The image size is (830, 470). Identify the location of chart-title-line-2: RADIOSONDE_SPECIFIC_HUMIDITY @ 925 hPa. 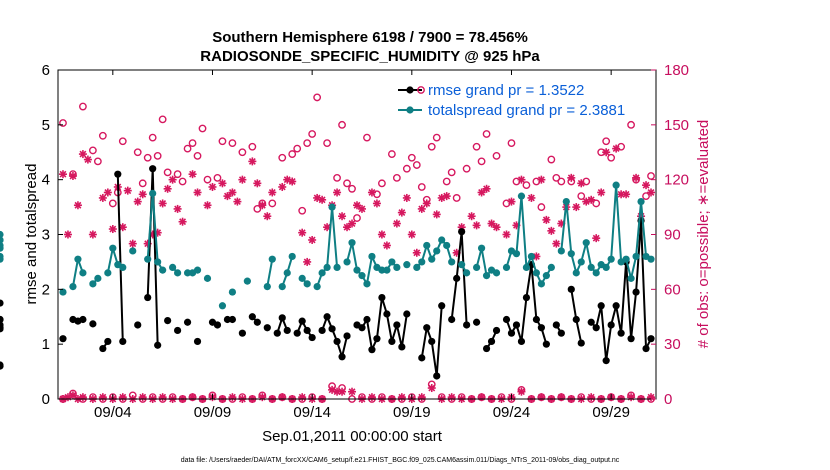
(370, 56).